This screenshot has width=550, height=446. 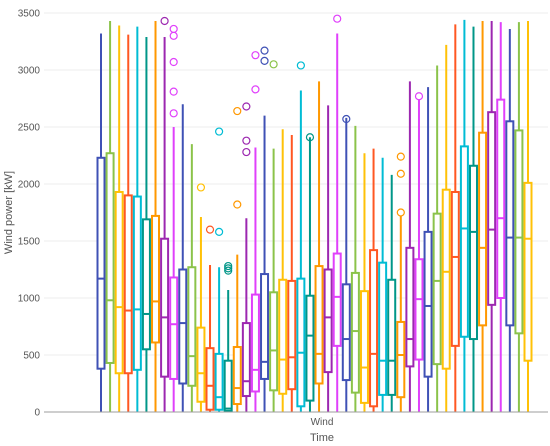 I want to click on y-tick-label: 2500, so click(x=29, y=128).